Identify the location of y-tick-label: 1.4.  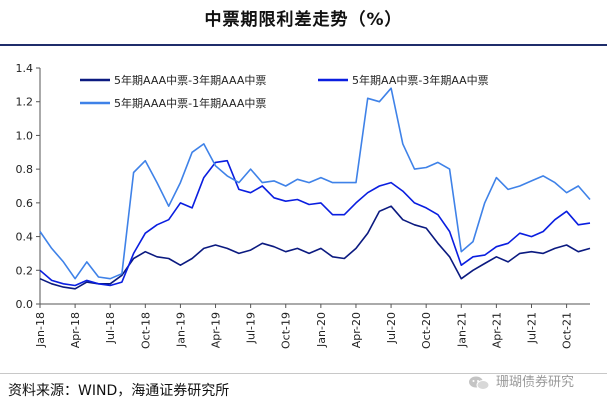
(25, 68).